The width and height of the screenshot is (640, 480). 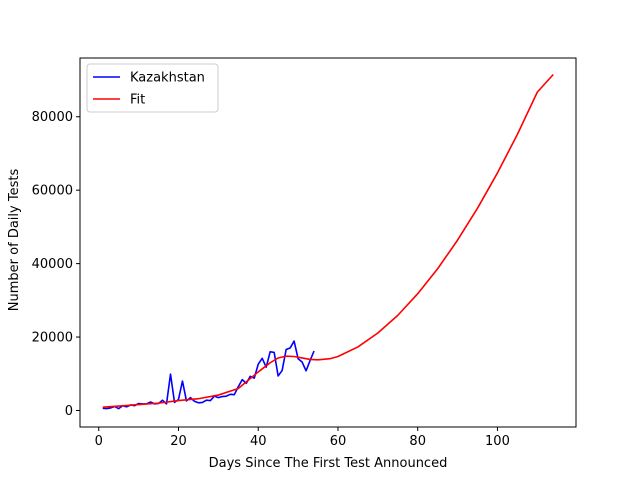 I want to click on x-tick-label: 20, so click(x=178, y=441).